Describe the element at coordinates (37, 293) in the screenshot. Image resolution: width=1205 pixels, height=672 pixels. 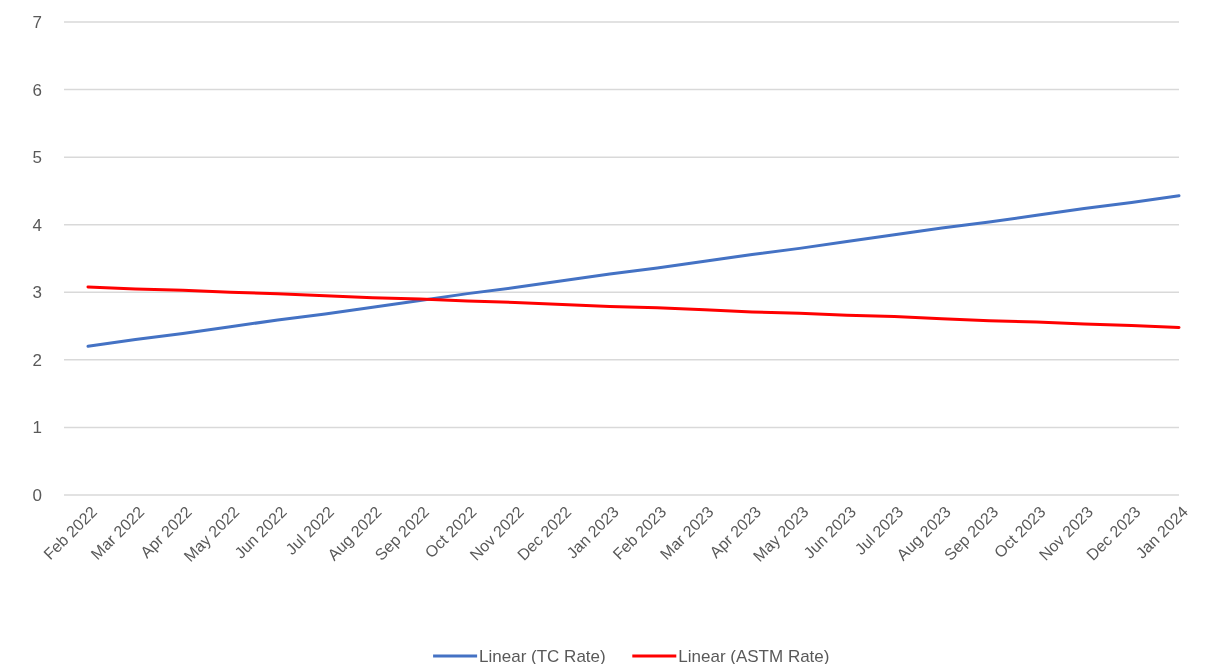
I see `y-tick-label: 3` at that location.